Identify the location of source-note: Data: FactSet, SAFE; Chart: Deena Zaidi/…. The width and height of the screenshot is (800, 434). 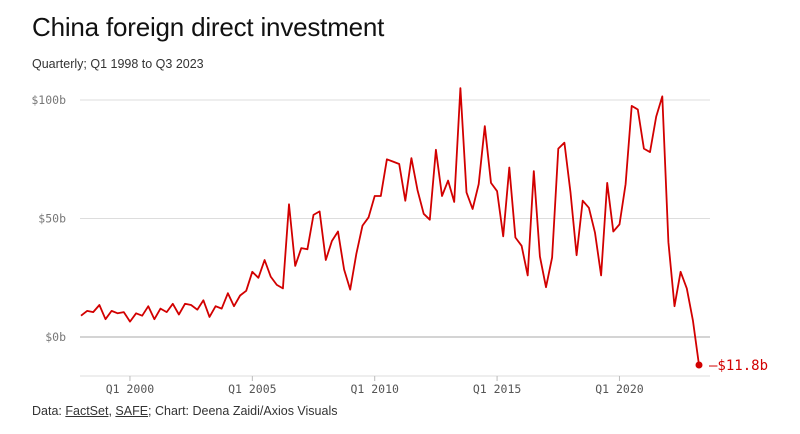
(185, 411).